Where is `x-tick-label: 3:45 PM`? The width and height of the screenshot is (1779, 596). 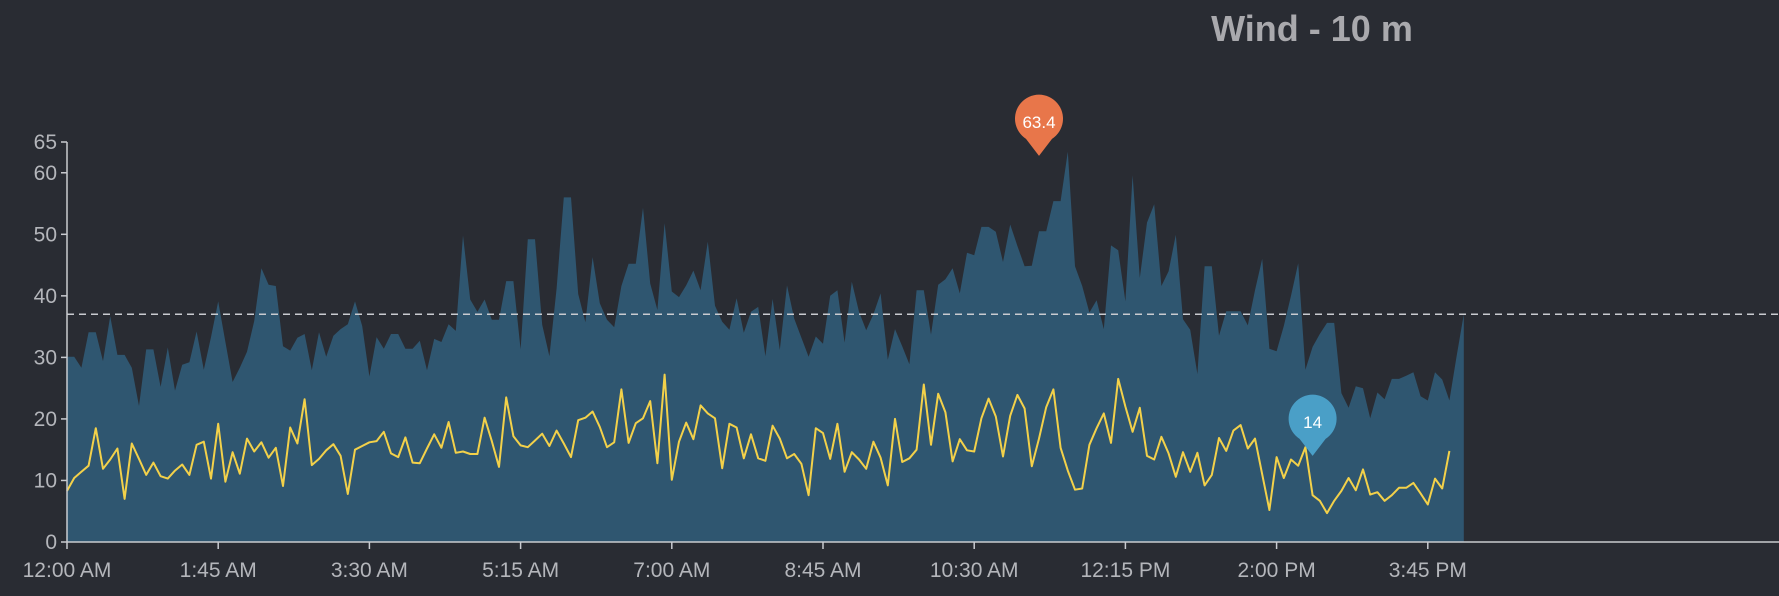 x-tick-label: 3:45 PM is located at coordinates (1428, 570).